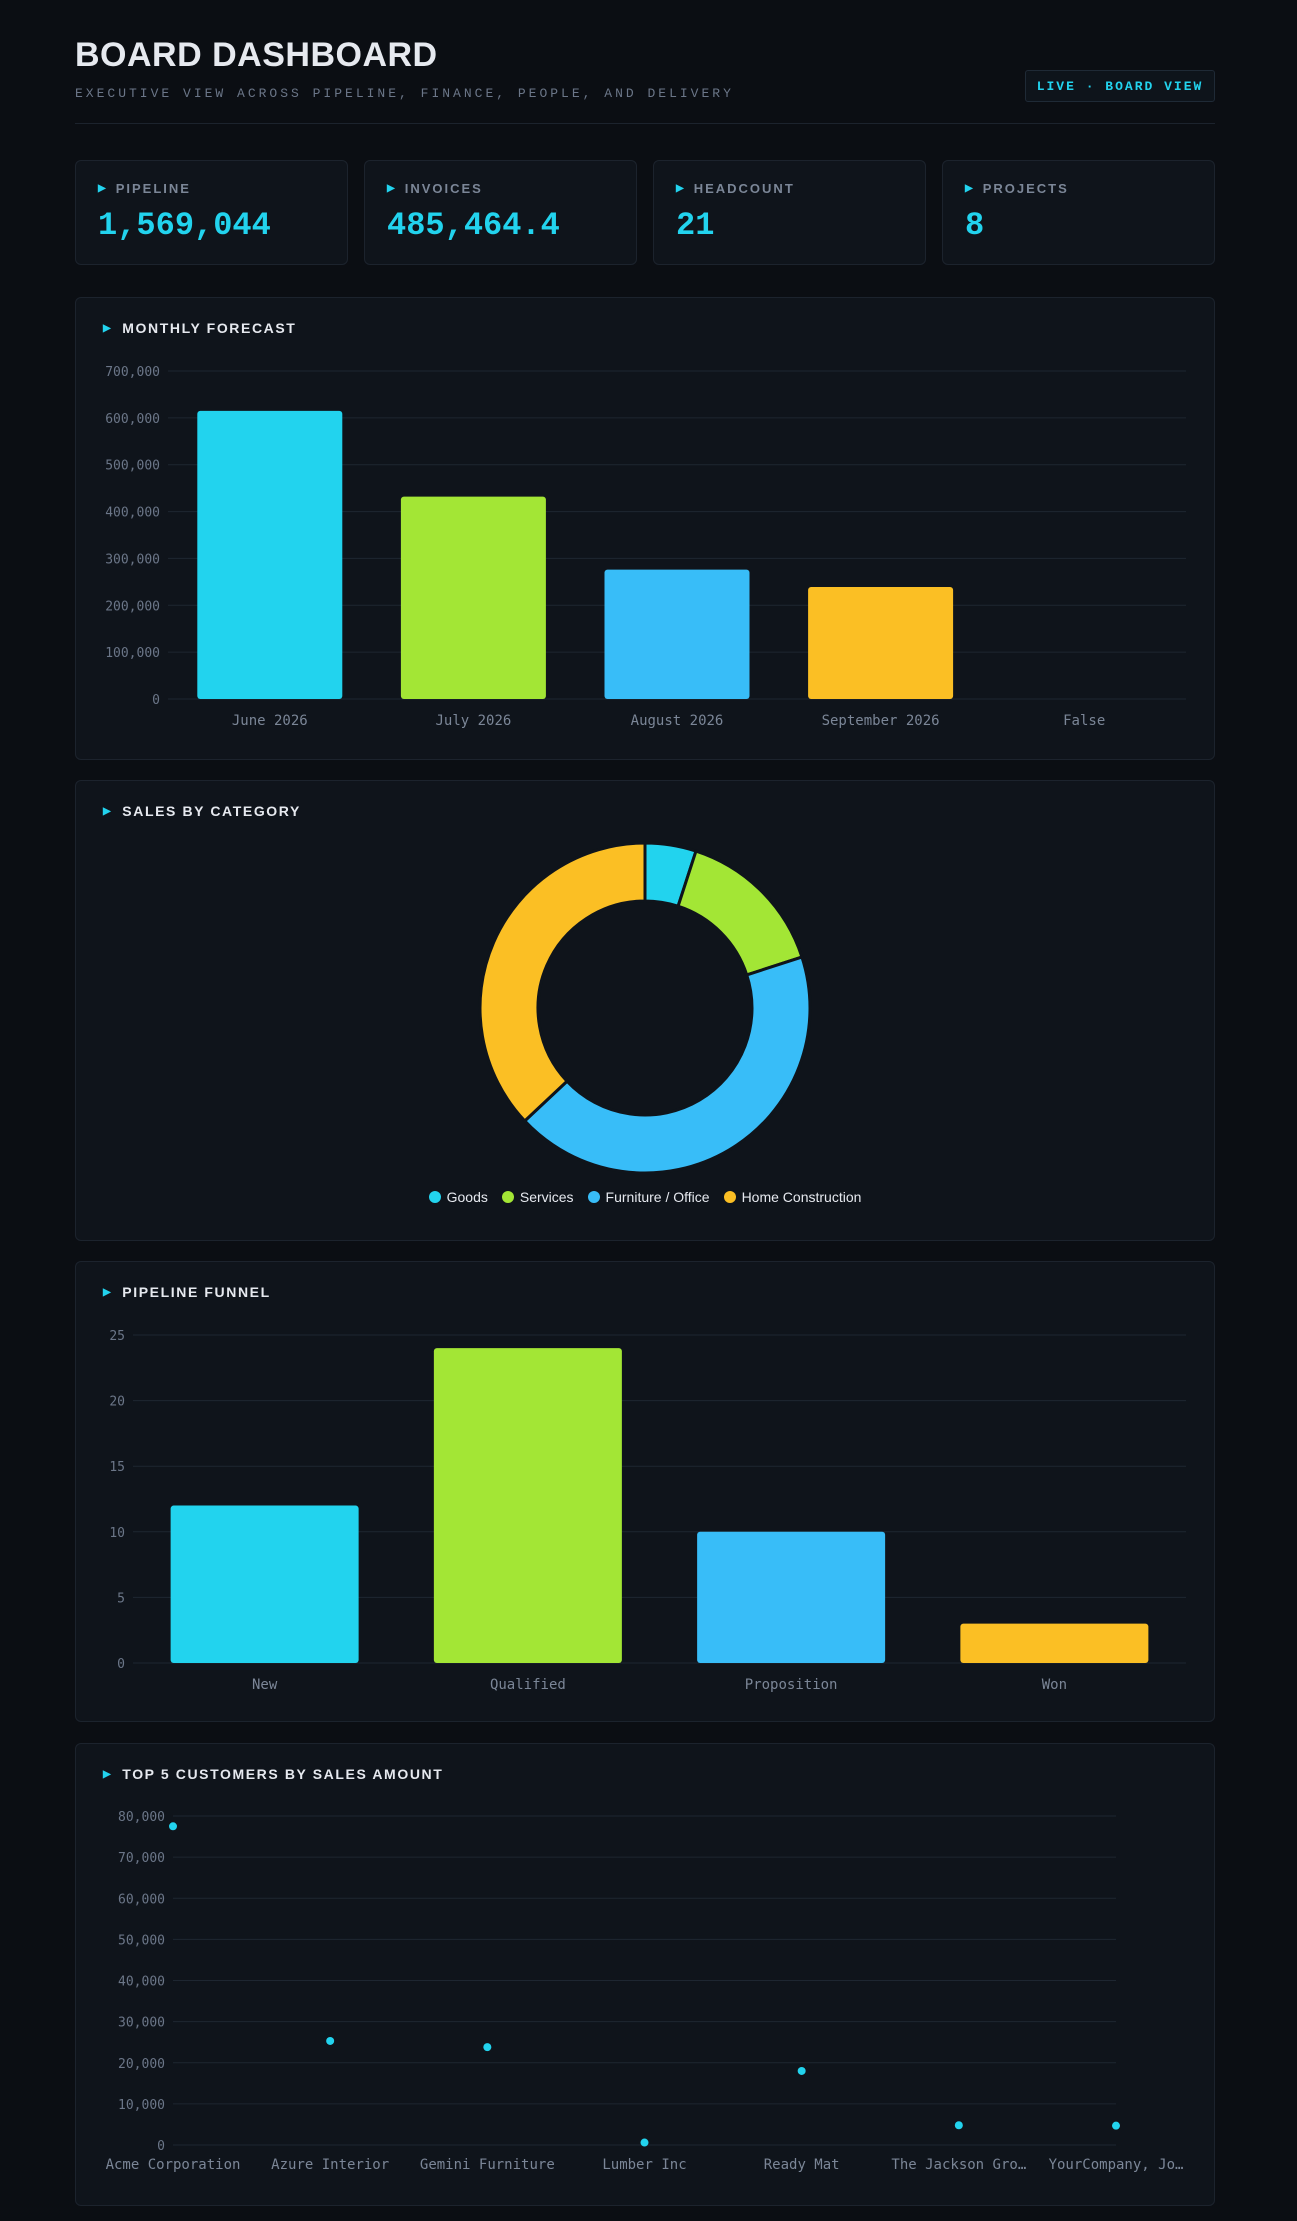  Describe the element at coordinates (117, 1467) in the screenshot. I see `y-tick-label: 15` at that location.